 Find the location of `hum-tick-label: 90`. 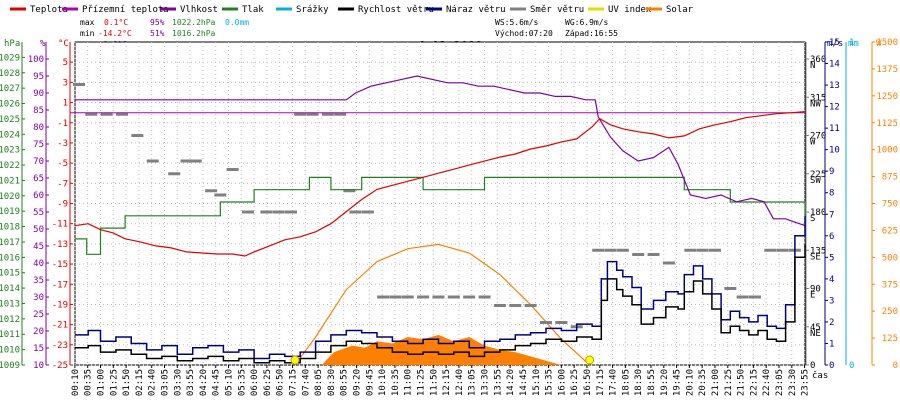

hum-tick-label: 90 is located at coordinates (38, 94).